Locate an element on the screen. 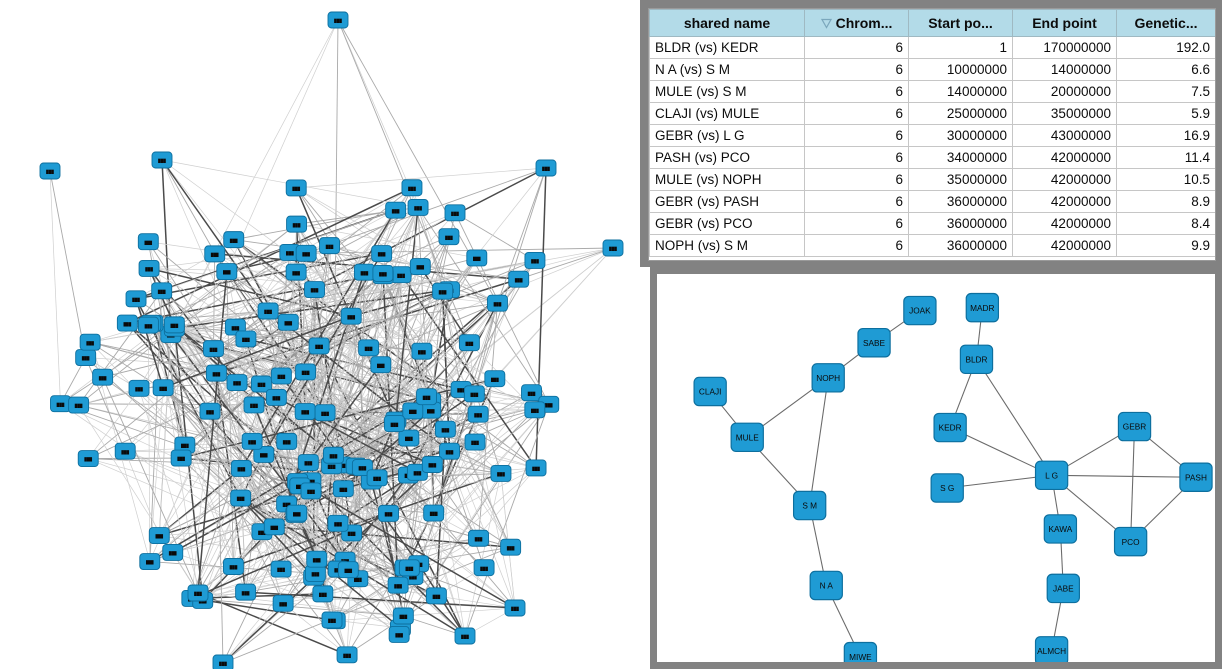 The image size is (1222, 669). network-node-miwe: MIWE is located at coordinates (860, 651).